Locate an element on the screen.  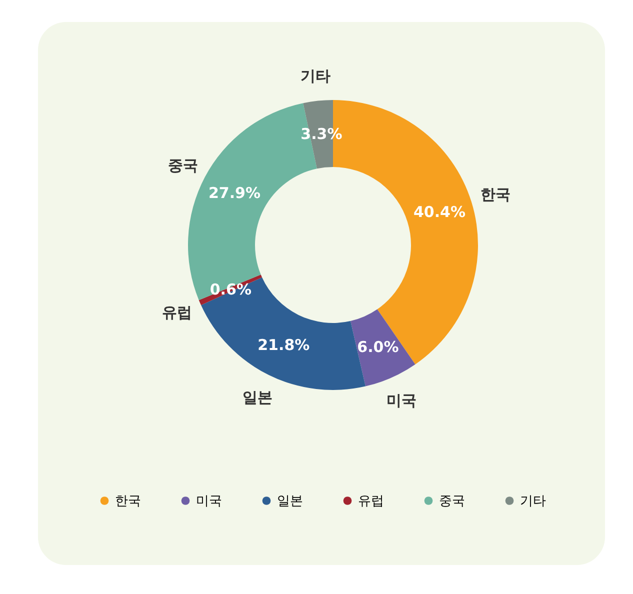
donut-slice is located at coordinates (383, 347).